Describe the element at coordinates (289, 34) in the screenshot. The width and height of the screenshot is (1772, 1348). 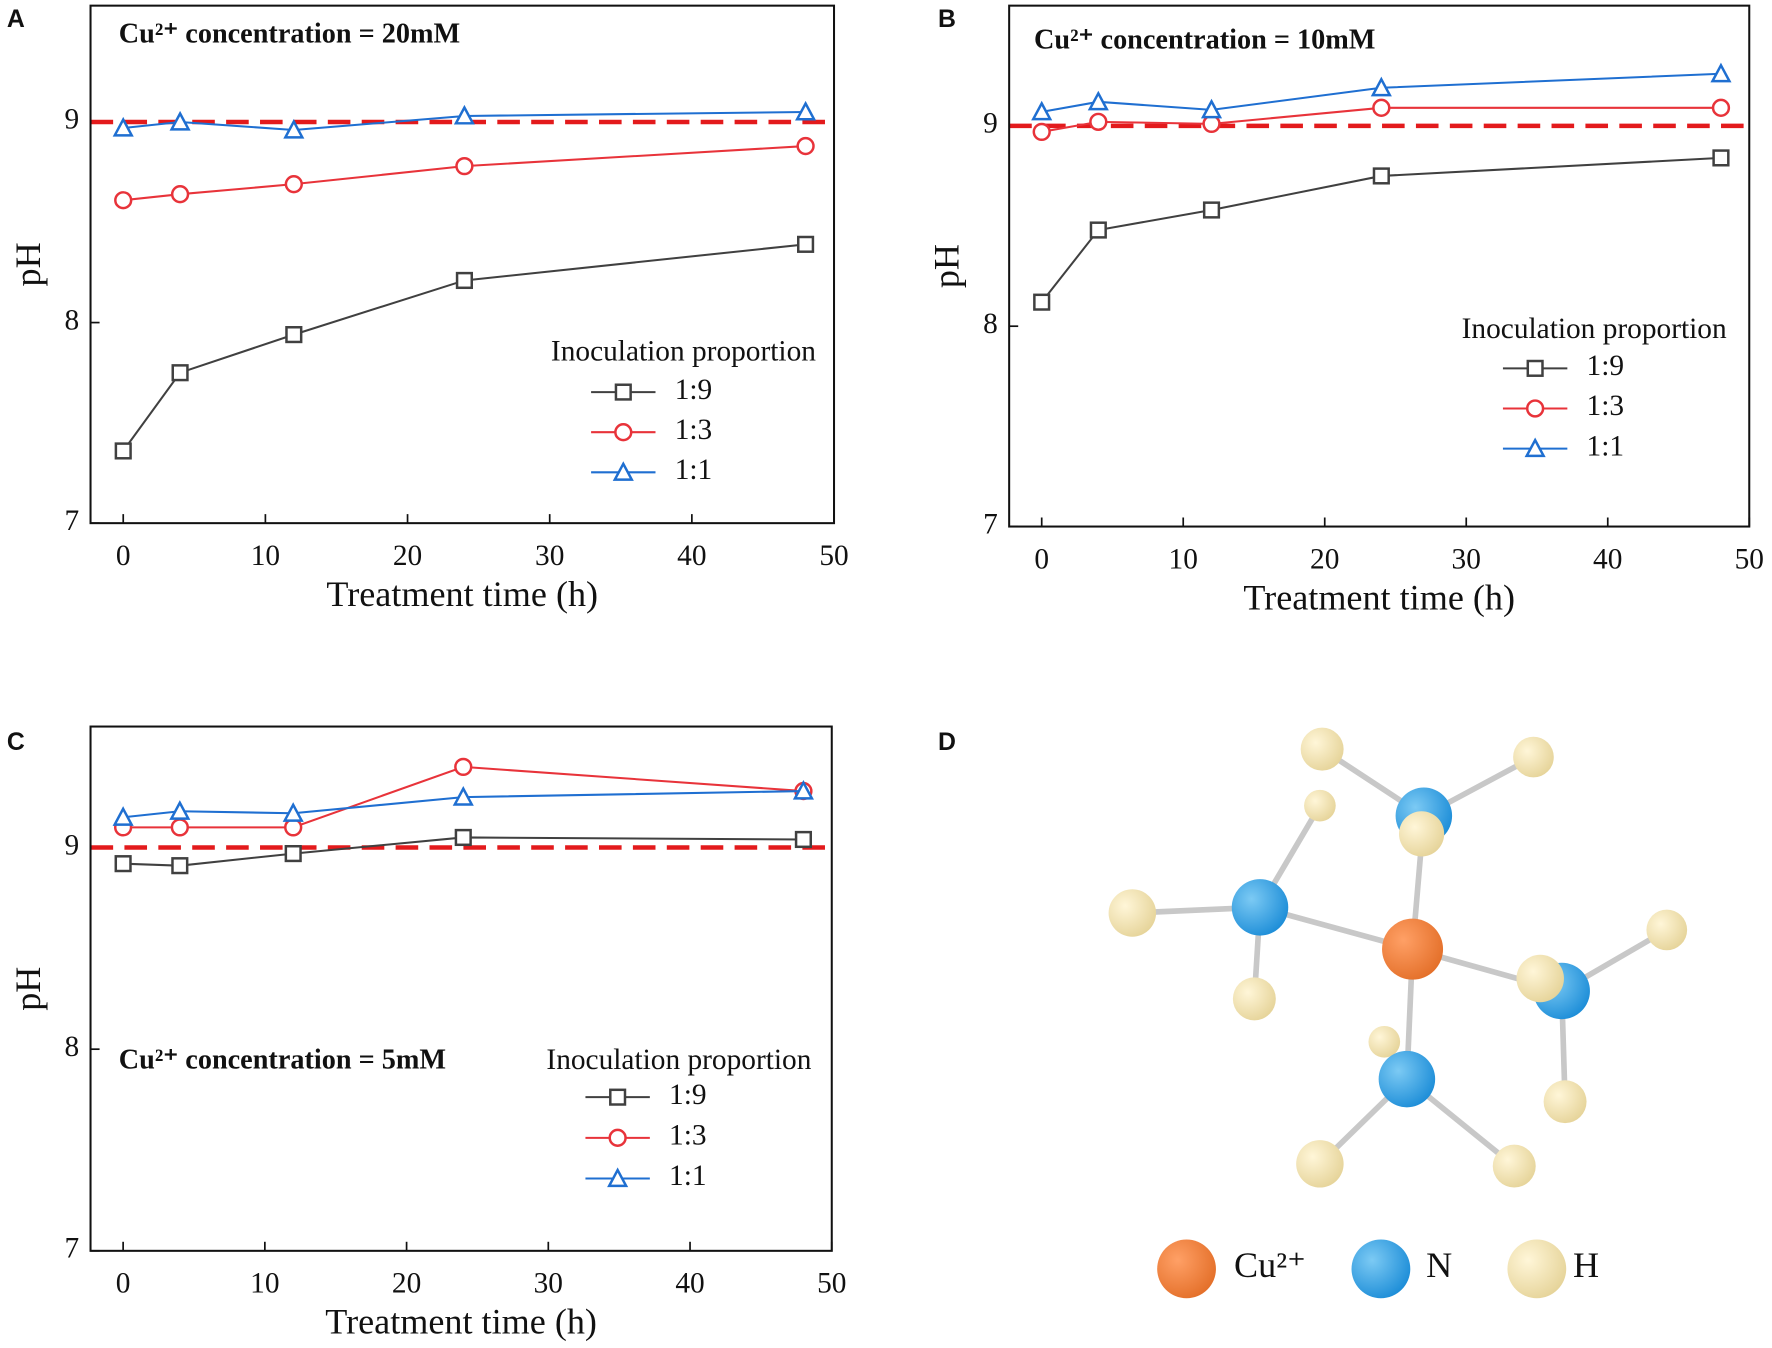
I see `annotation: Cu²⁺ concentration = 20mM` at that location.